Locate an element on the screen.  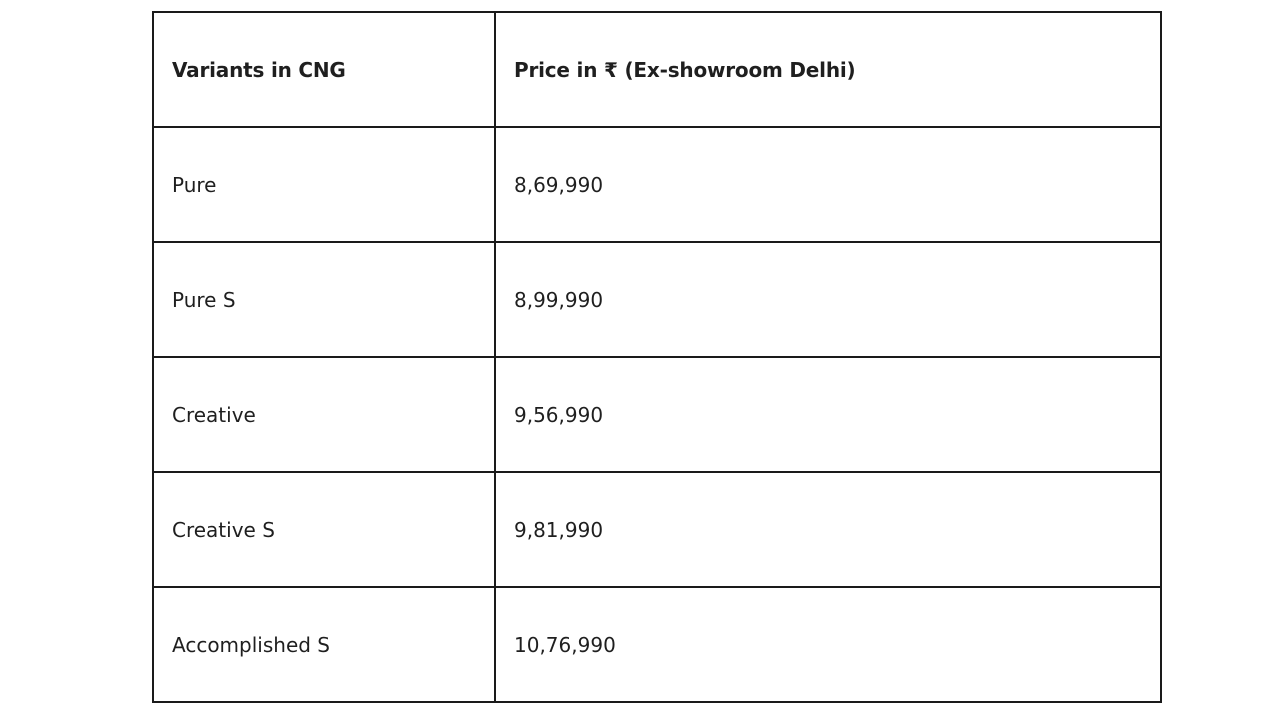
table-row: Creative 9,56,990 is located at coordinates (657, 414).